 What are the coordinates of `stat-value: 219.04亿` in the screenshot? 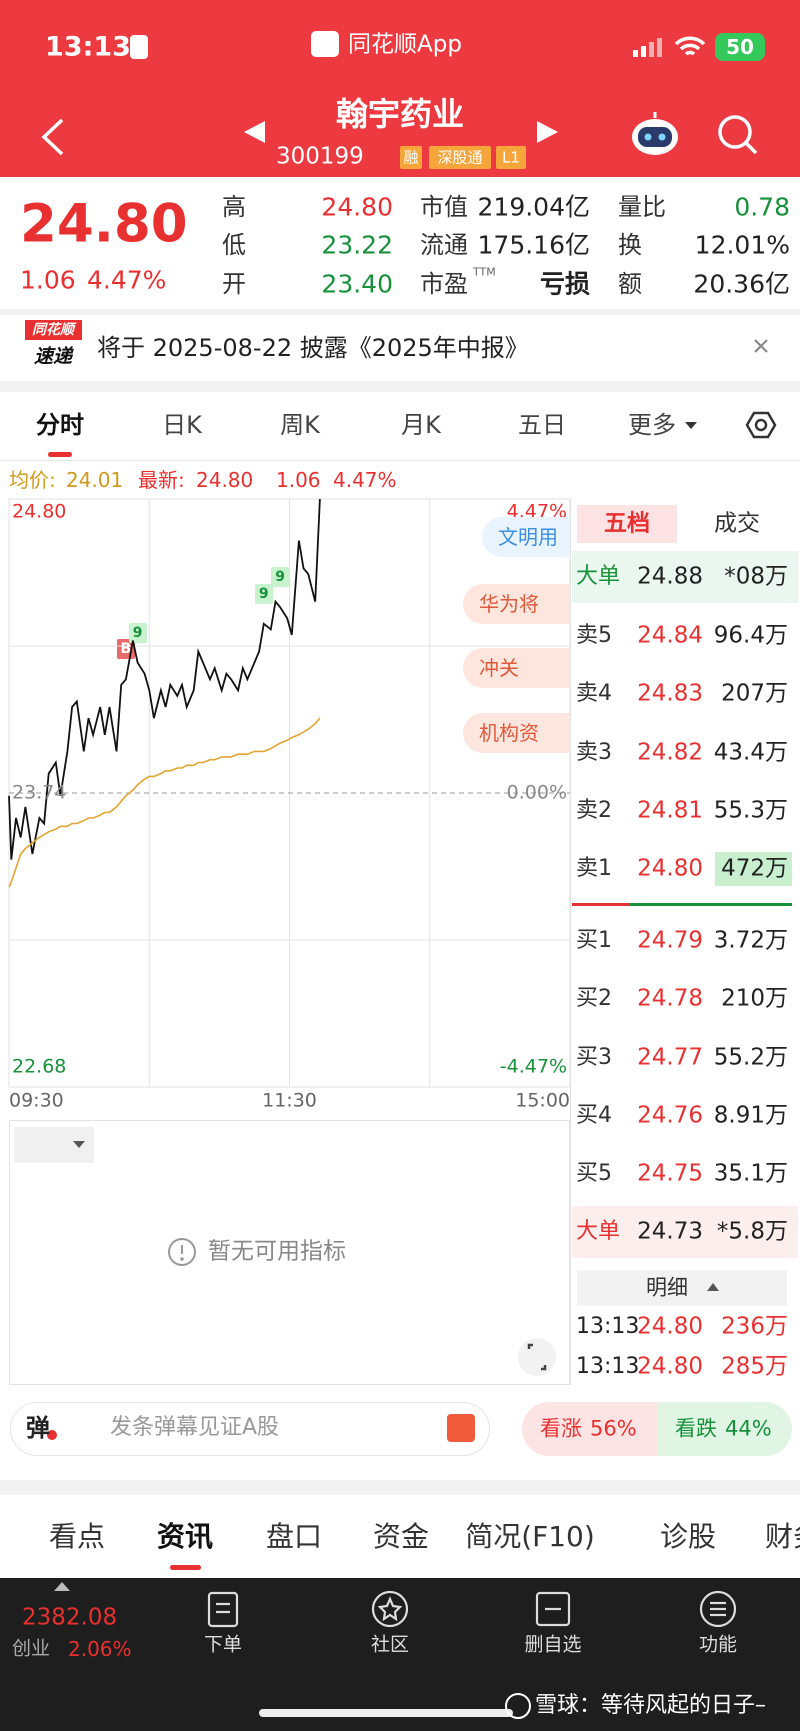 It's located at (533, 207).